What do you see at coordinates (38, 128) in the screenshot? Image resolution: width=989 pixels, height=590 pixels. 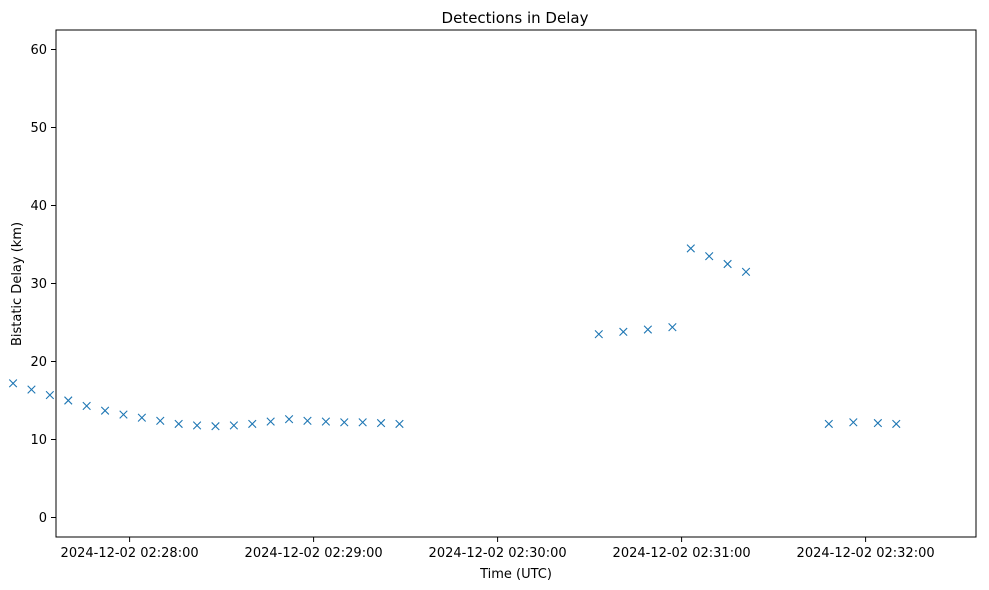 I see `y-tick-label: 50` at bounding box center [38, 128].